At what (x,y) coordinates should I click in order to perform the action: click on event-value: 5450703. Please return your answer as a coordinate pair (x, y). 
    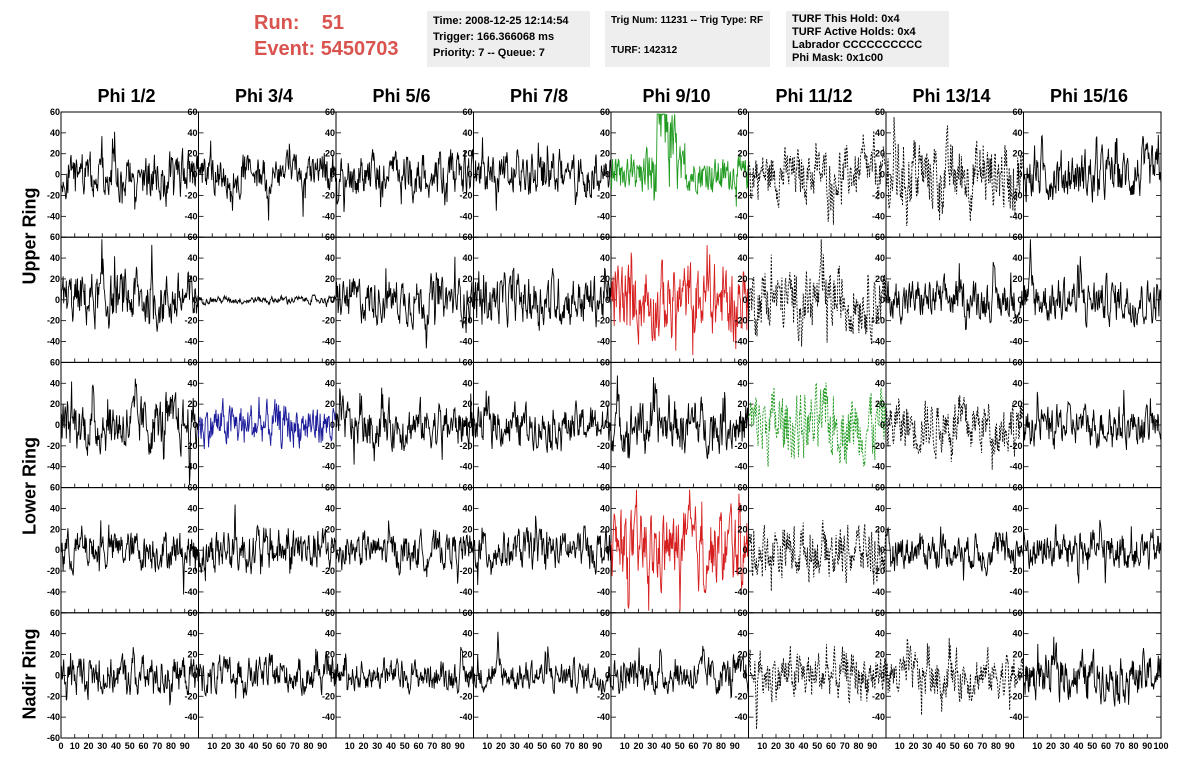
    Looking at the image, I should click on (359, 49).